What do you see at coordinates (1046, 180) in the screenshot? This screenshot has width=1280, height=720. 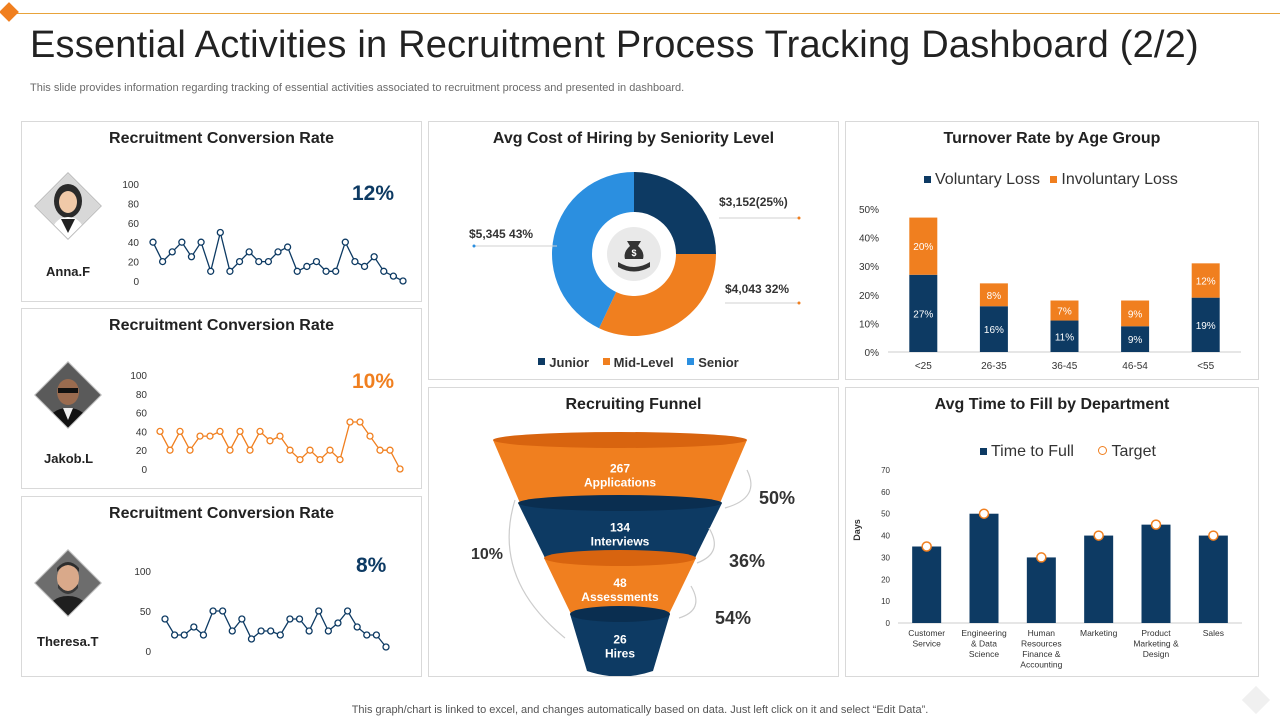 I see `turnover-legend: Voluntary Loss Involuntary Loss` at bounding box center [1046, 180].